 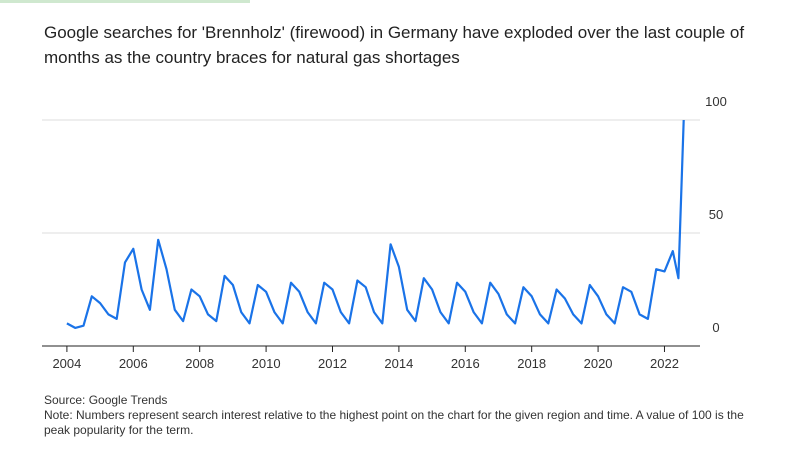 I want to click on x-tick-label: 2016, so click(x=465, y=363).